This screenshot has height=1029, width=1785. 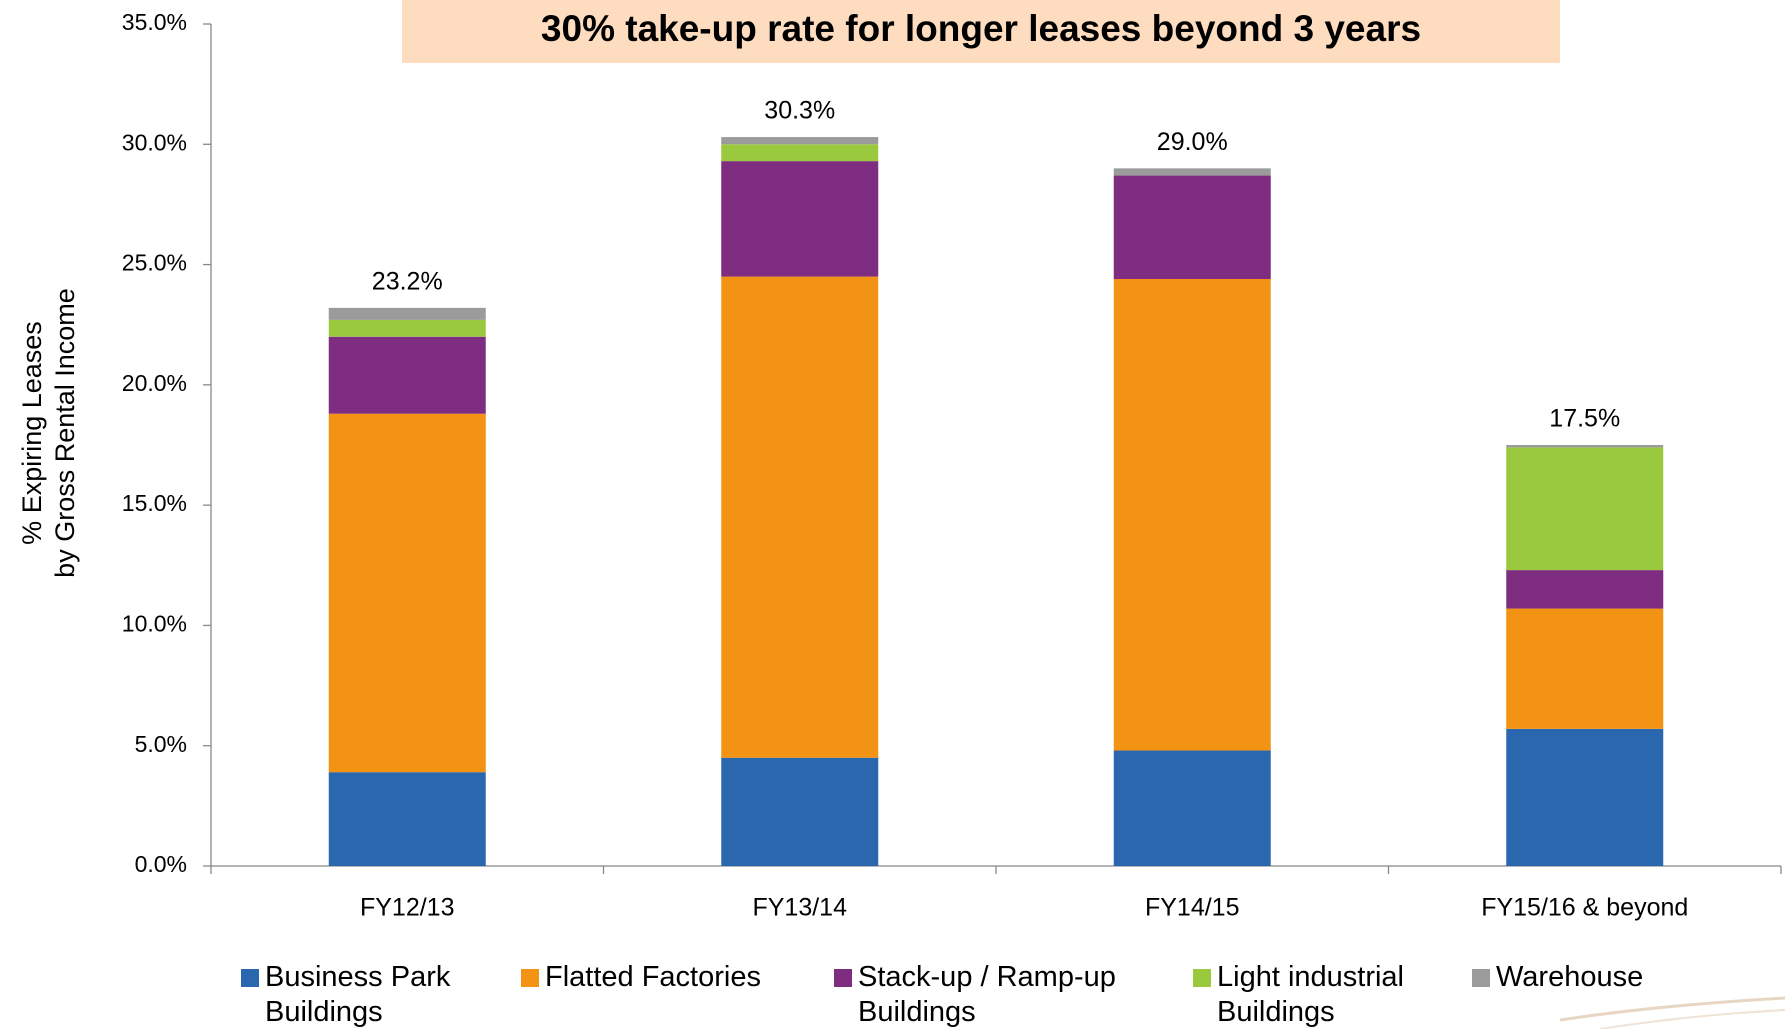 I want to click on title-box, so click(x=981, y=31).